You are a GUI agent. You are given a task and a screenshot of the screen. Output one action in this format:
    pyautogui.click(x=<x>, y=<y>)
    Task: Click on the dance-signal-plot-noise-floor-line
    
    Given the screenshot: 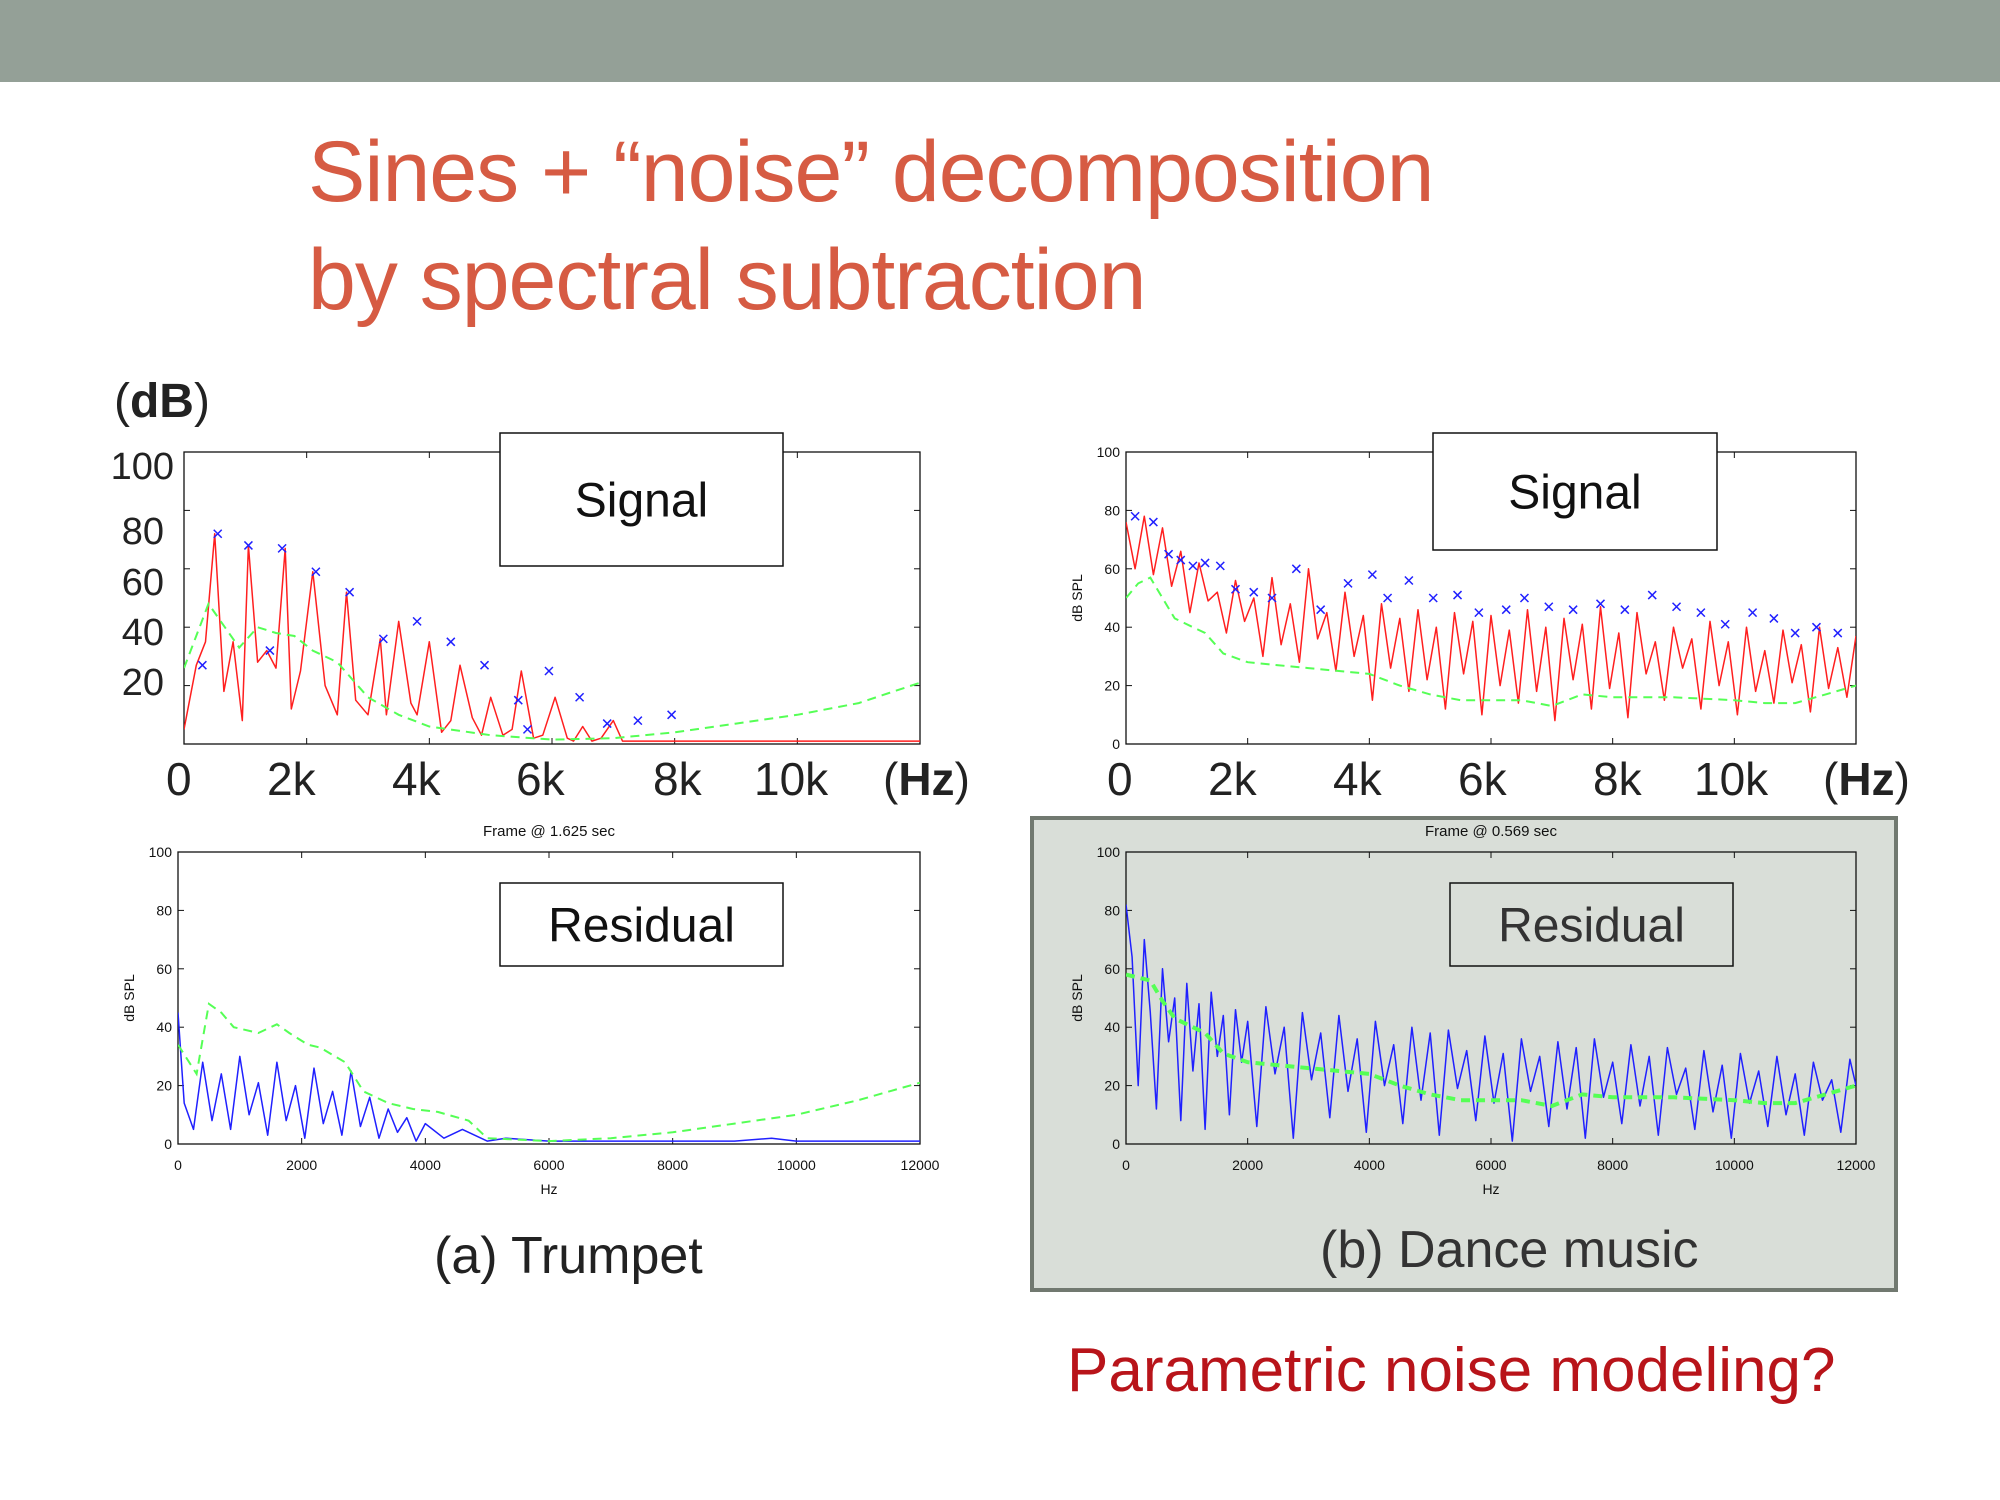 What is the action you would take?
    pyautogui.click(x=1491, y=642)
    